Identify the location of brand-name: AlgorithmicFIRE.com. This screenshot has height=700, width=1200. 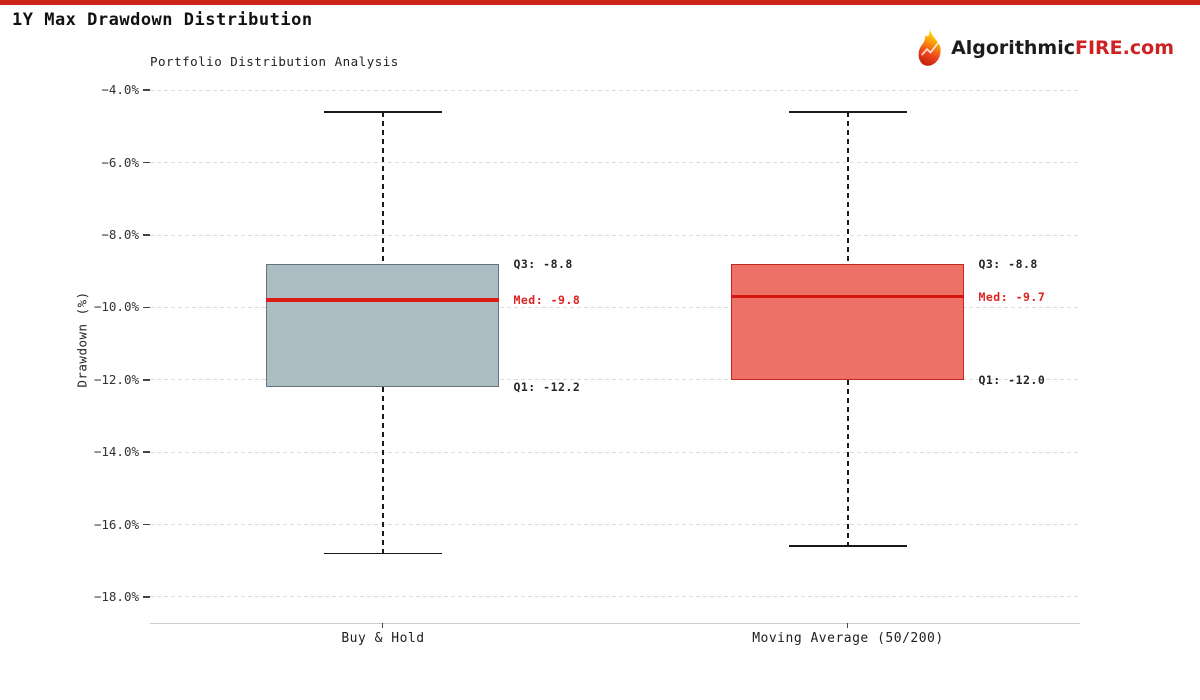
(1062, 48).